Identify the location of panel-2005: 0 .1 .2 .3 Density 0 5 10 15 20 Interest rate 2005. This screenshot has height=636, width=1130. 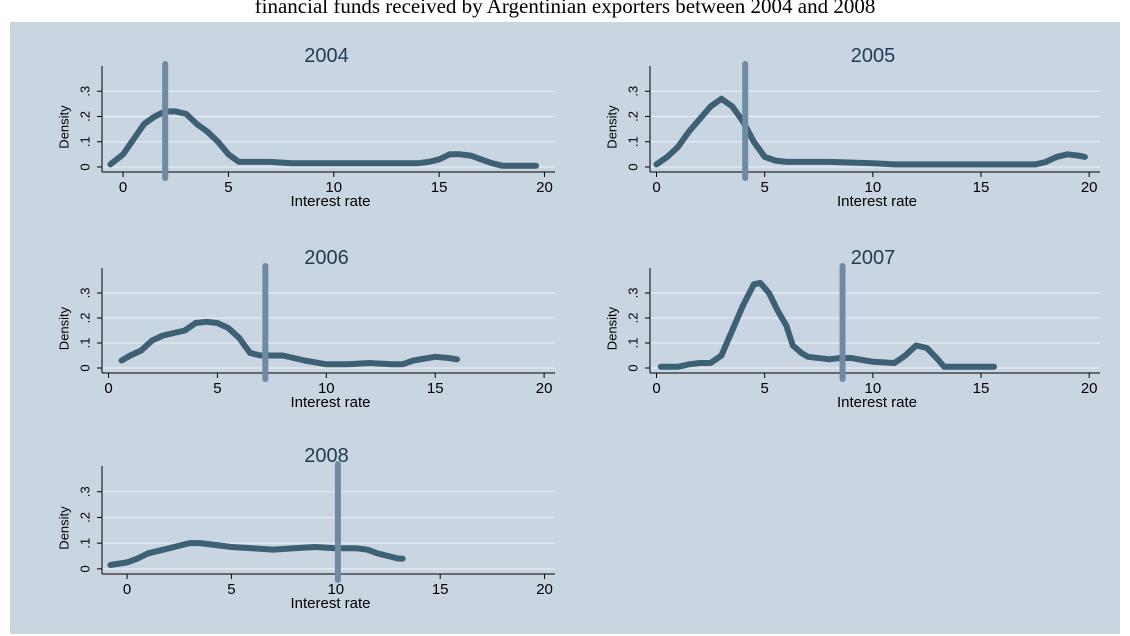
(852, 127).